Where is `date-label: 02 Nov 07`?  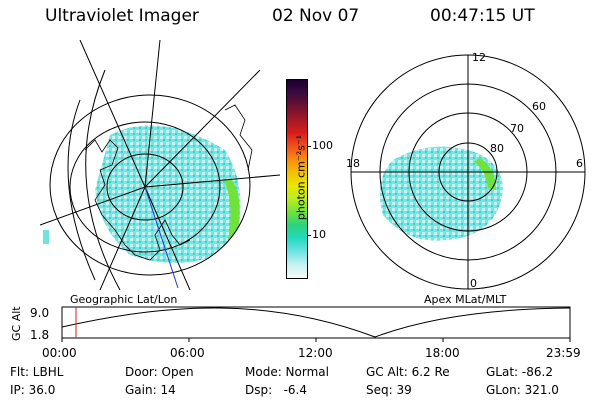 date-label: 02 Nov 07 is located at coordinates (316, 16).